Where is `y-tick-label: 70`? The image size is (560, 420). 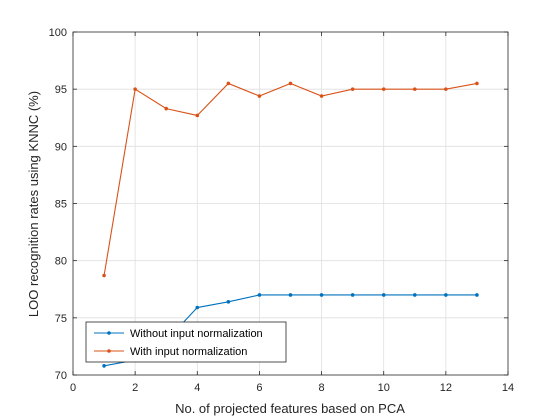 y-tick-label: 70 is located at coordinates (61, 376).